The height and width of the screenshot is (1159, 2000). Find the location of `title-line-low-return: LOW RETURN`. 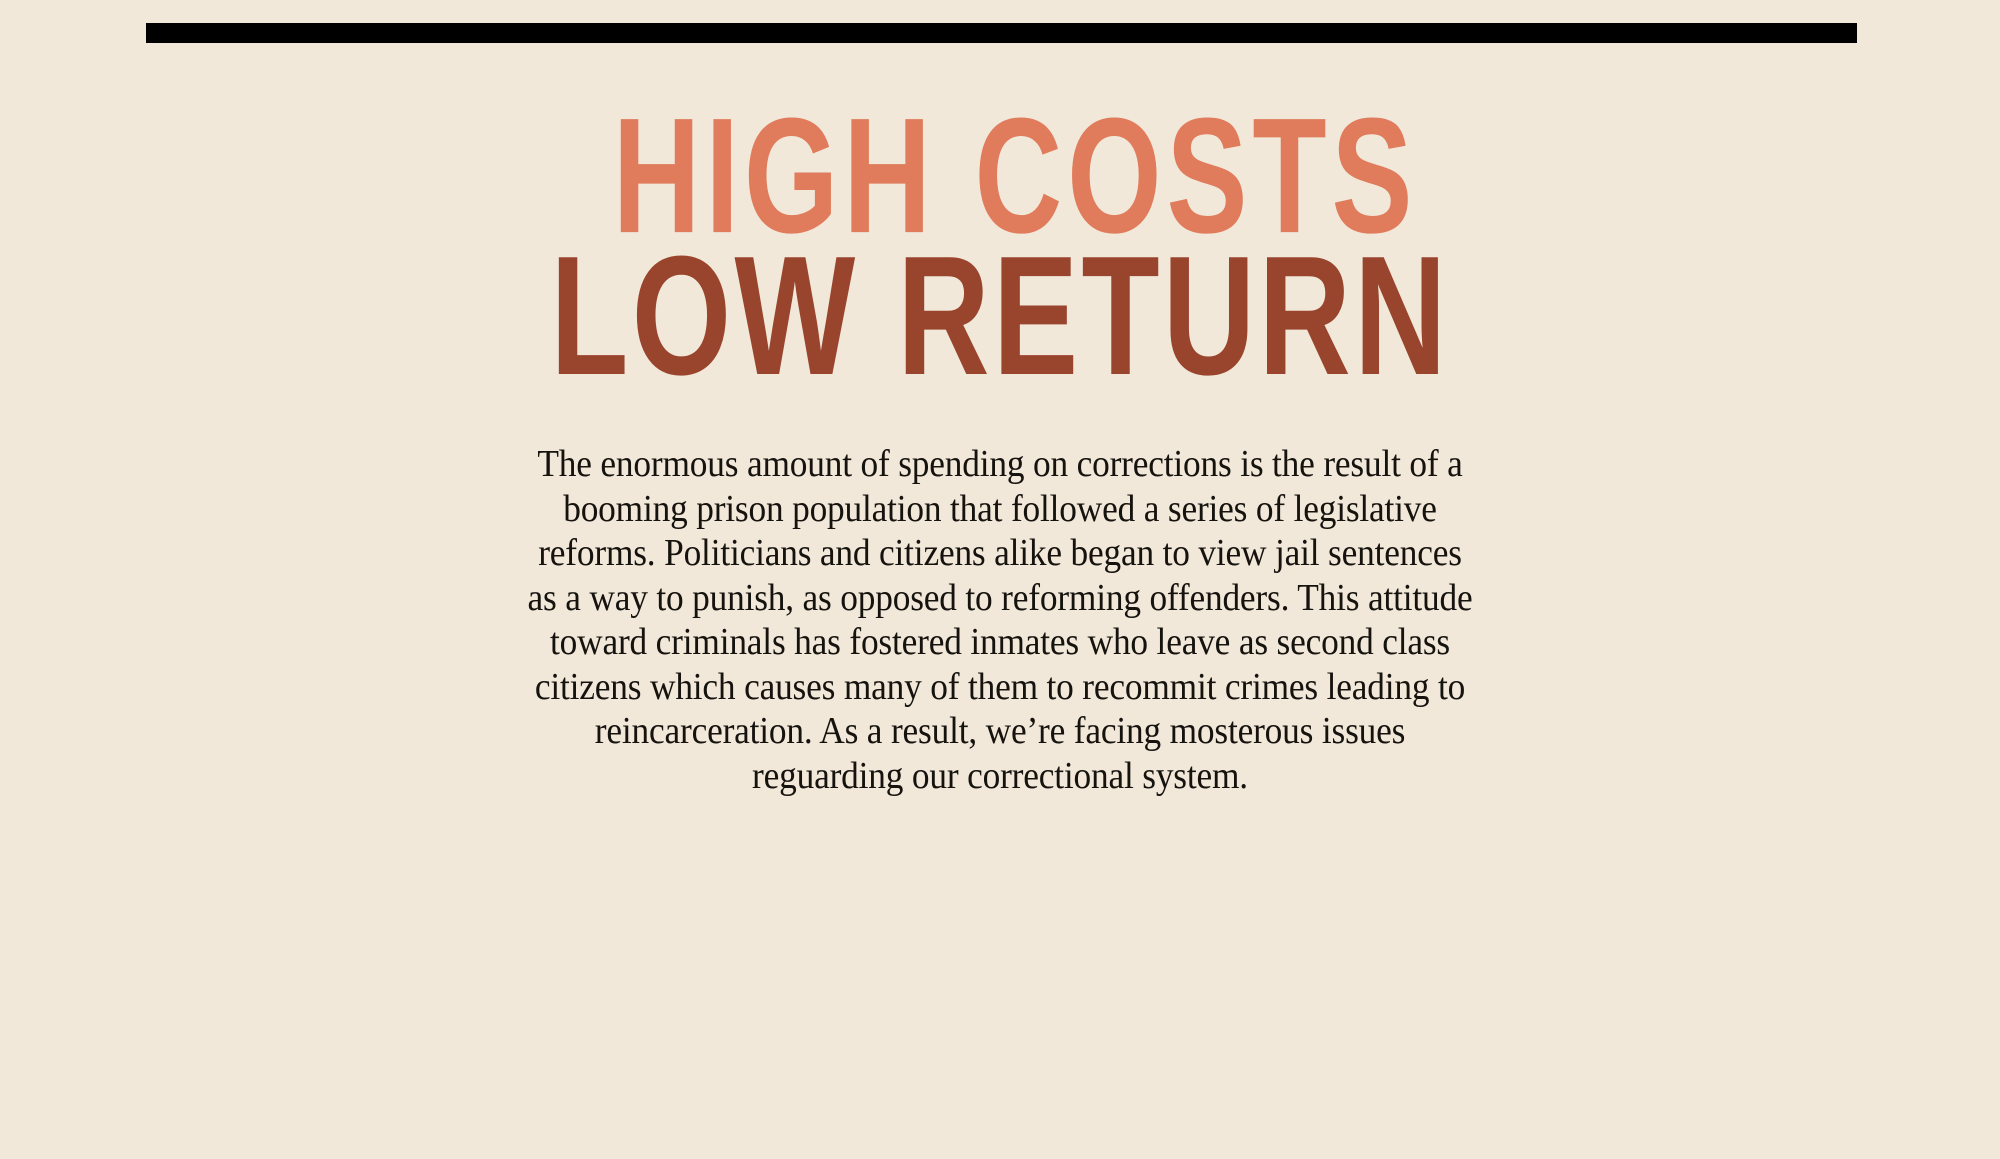

title-line-low-return: LOW RETURN is located at coordinates (1000, 315).